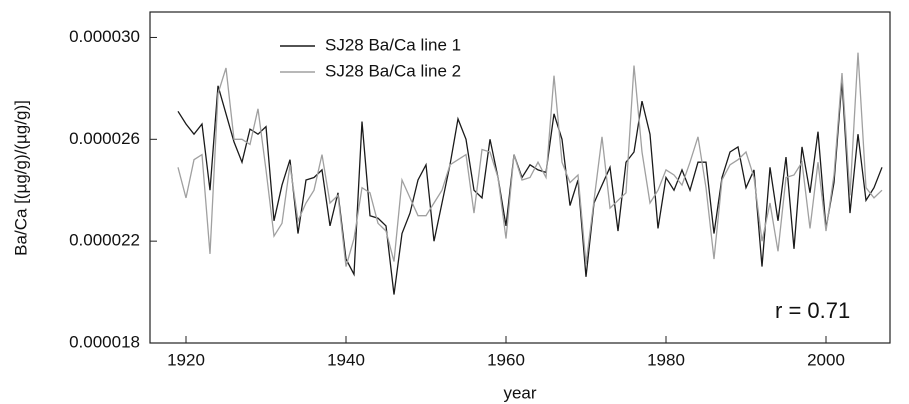  What do you see at coordinates (826, 359) in the screenshot?
I see `x-tick-label: 2000` at bounding box center [826, 359].